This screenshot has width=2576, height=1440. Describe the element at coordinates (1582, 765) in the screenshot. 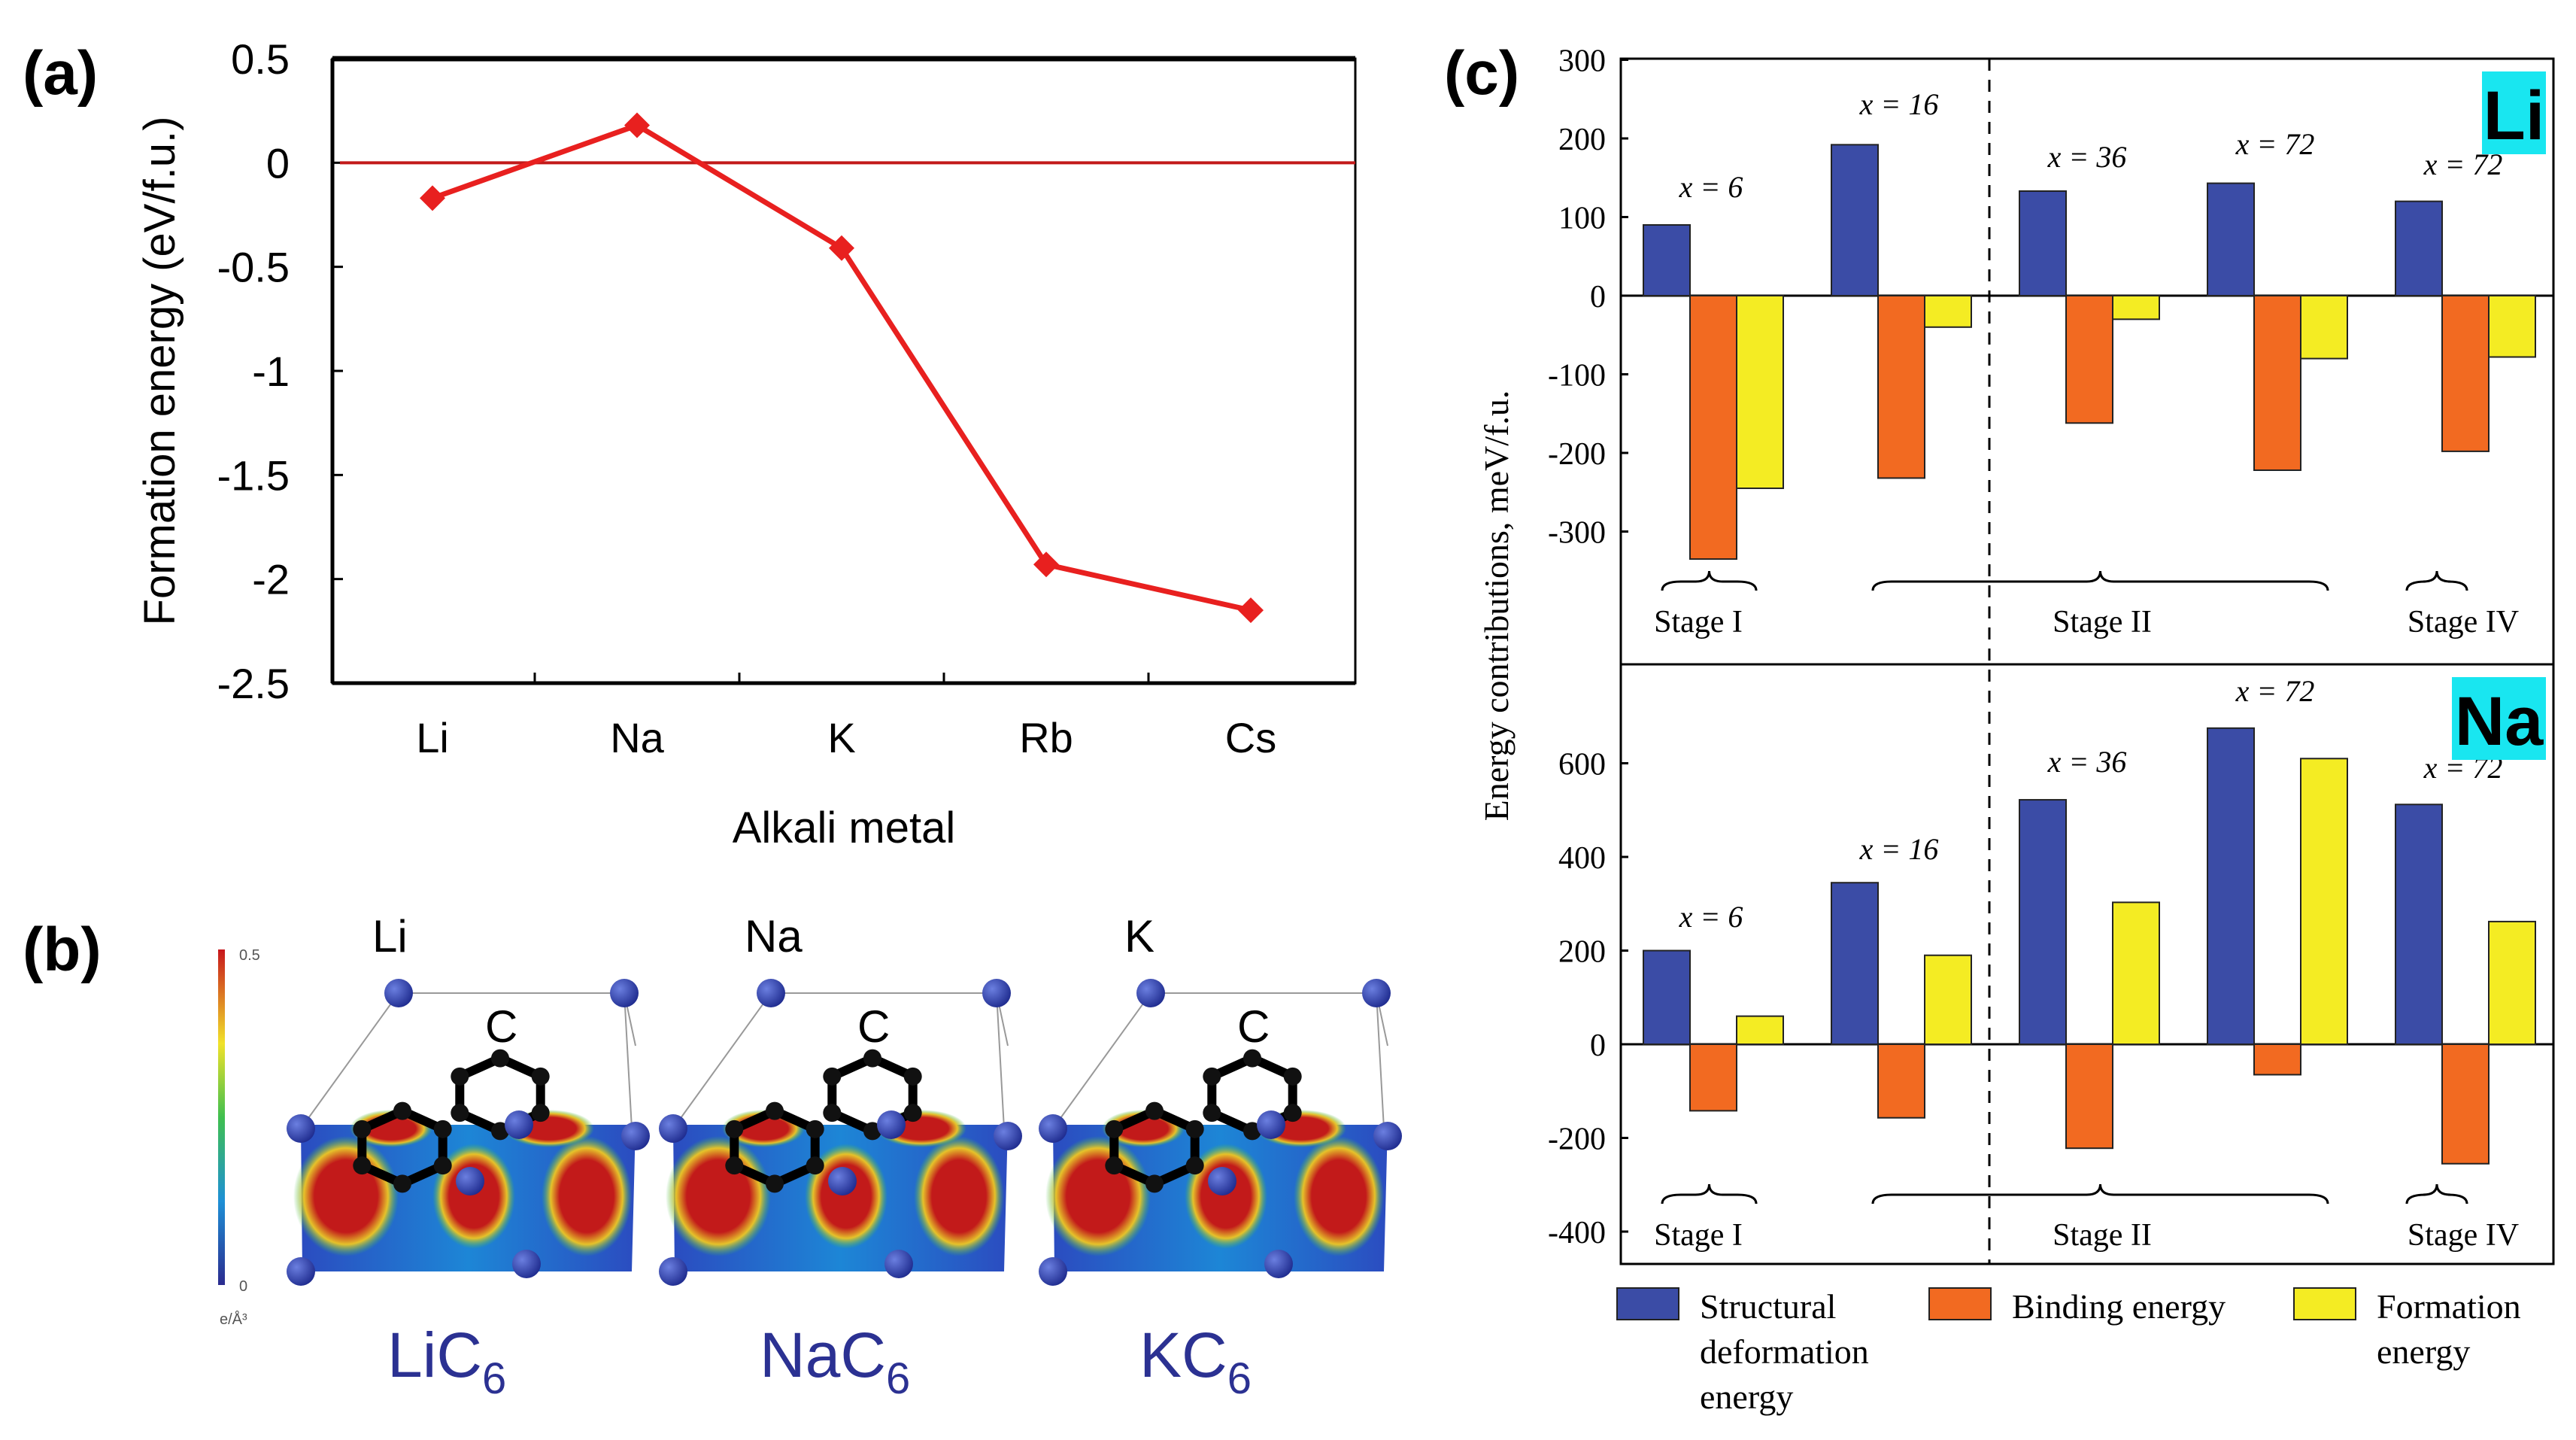

I see `y-tick-label: 600` at that location.